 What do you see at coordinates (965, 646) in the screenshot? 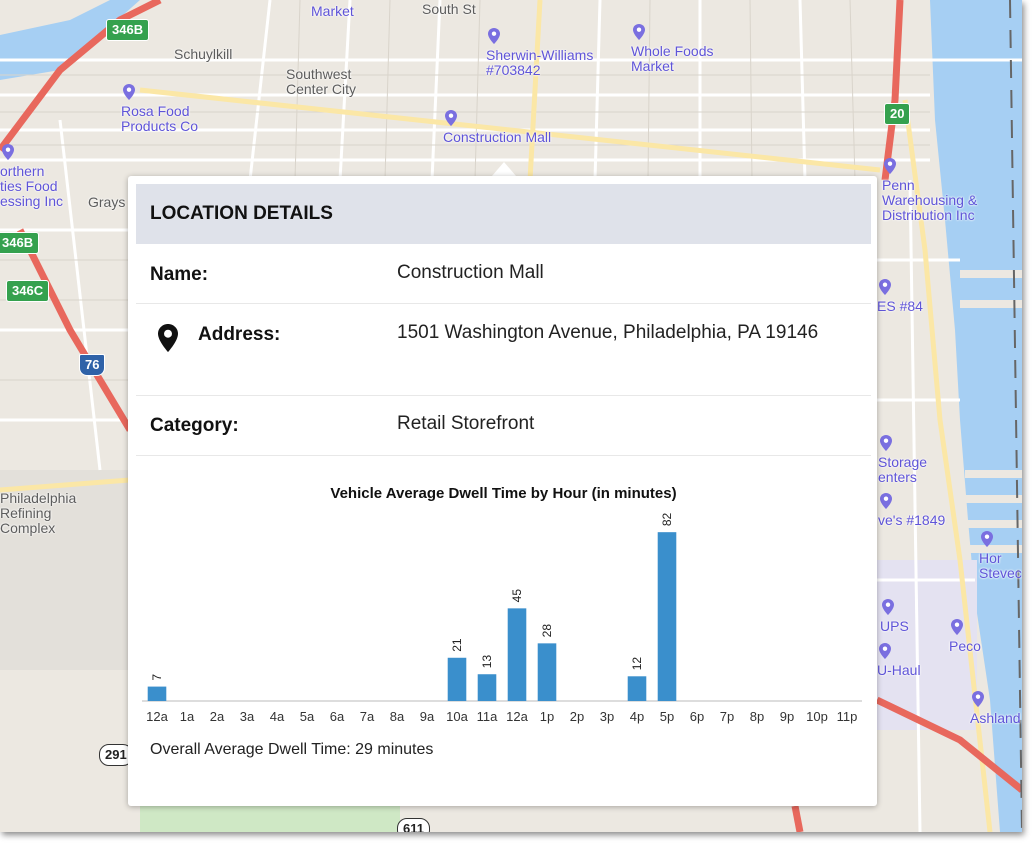
I see `map-poi-label: Peco` at bounding box center [965, 646].